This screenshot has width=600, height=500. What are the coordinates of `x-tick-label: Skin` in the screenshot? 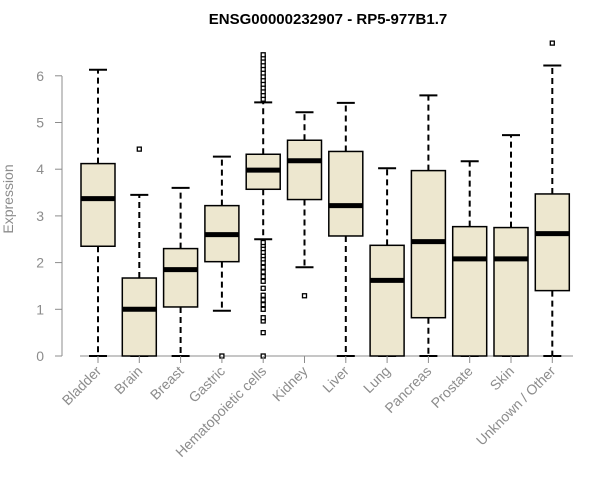 It's located at (502, 378).